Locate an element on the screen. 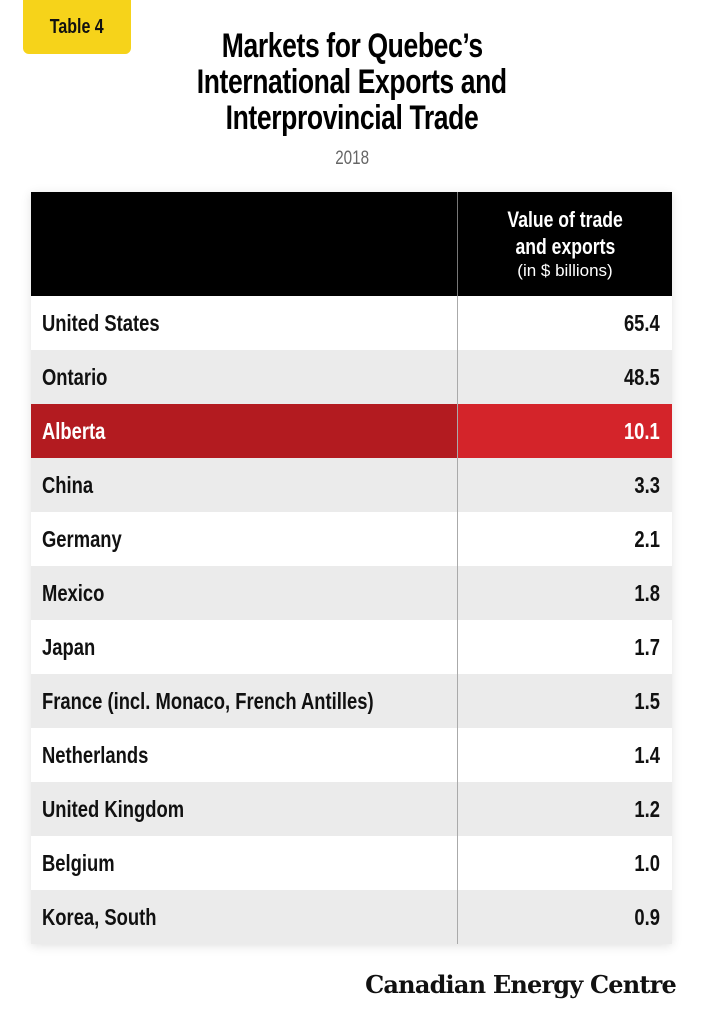  market-cell: Ontario is located at coordinates (244, 377).